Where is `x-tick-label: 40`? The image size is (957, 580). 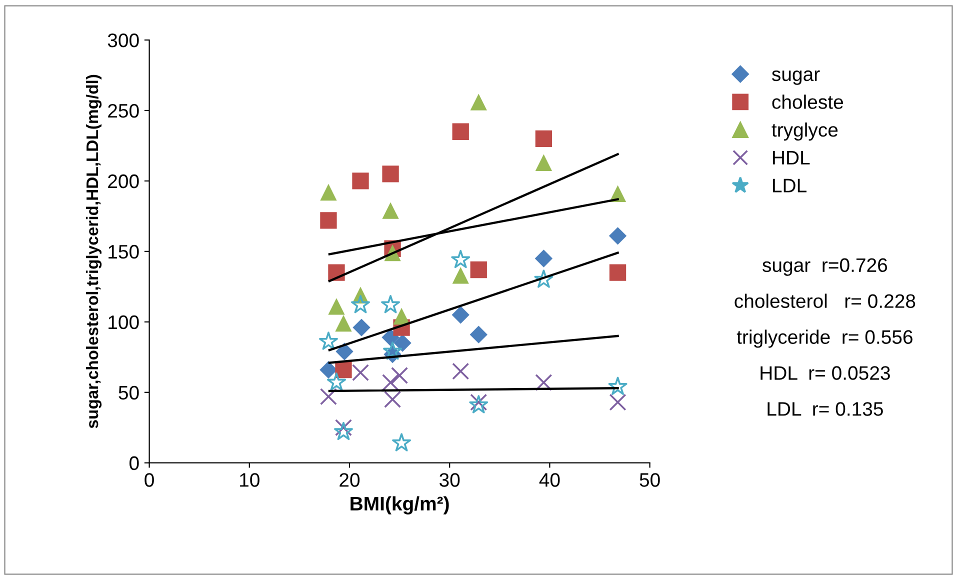
x-tick-label: 40 is located at coordinates (549, 480).